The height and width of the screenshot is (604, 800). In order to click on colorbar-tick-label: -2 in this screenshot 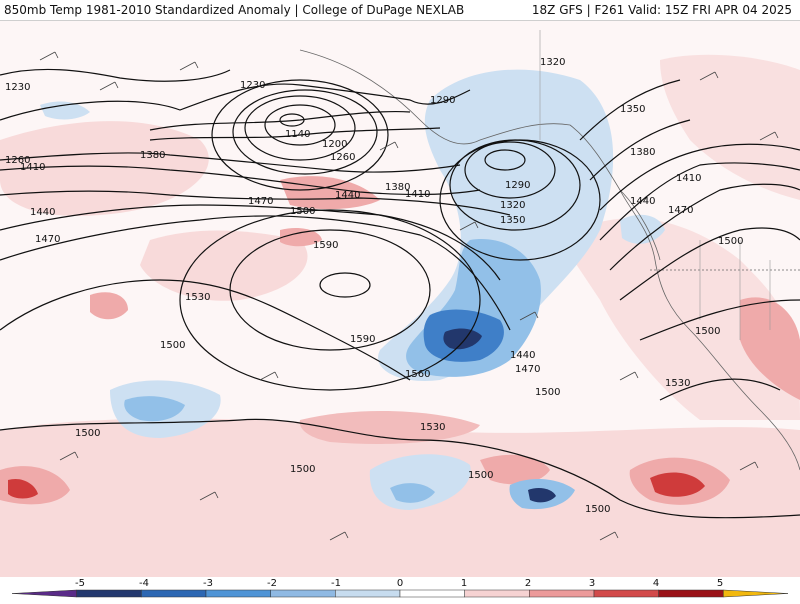, I will do `click(272, 583)`.